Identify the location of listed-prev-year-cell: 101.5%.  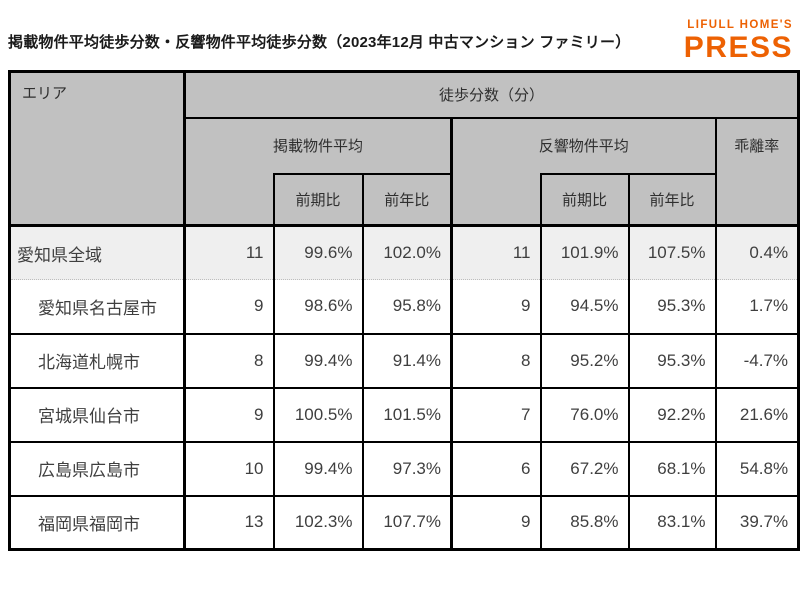
(406, 415).